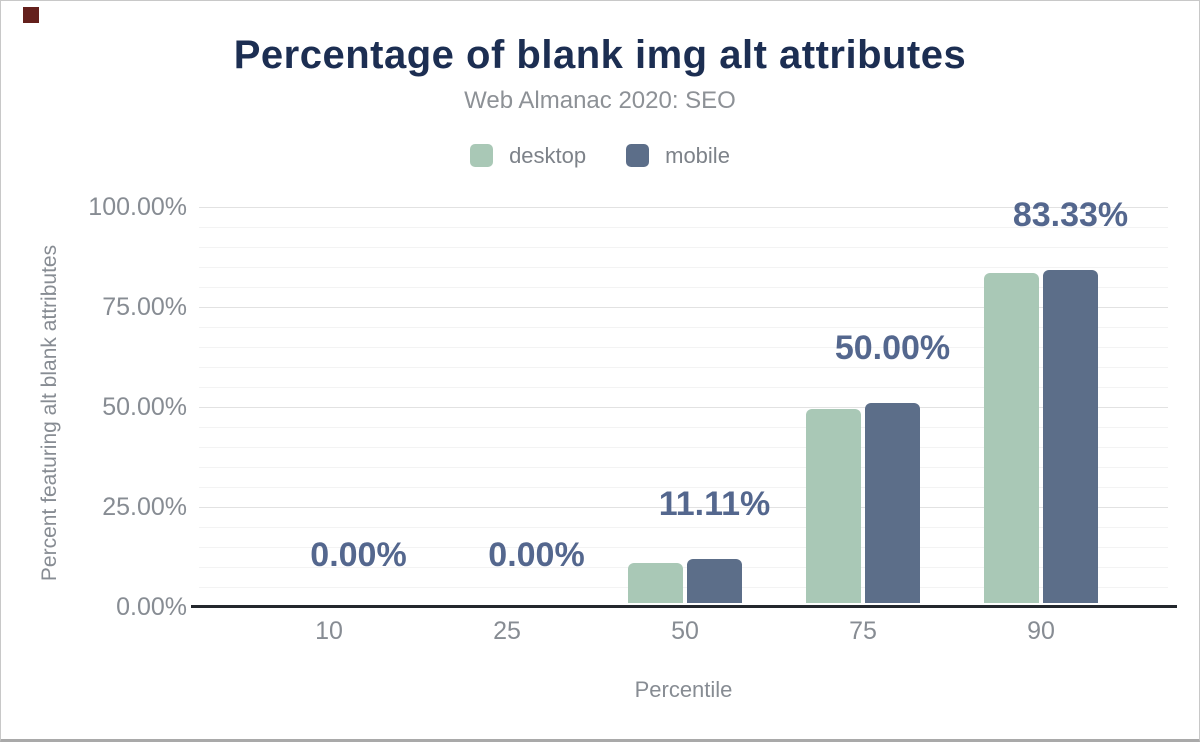  I want to click on bar-mobile-p90, so click(1070, 436).